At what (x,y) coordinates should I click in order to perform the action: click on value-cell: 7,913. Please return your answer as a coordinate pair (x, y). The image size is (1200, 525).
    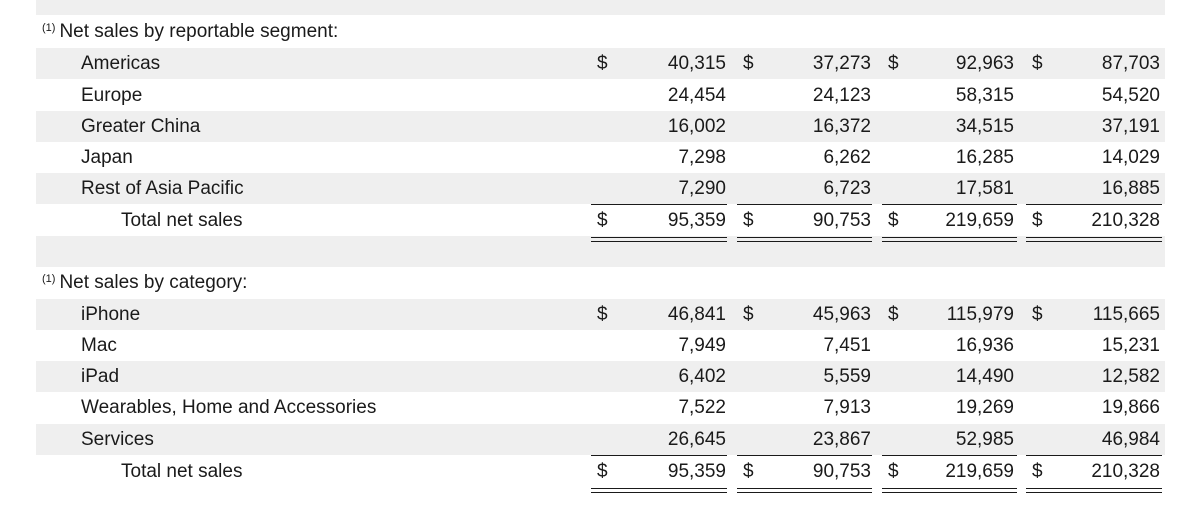
    Looking at the image, I should click on (847, 407).